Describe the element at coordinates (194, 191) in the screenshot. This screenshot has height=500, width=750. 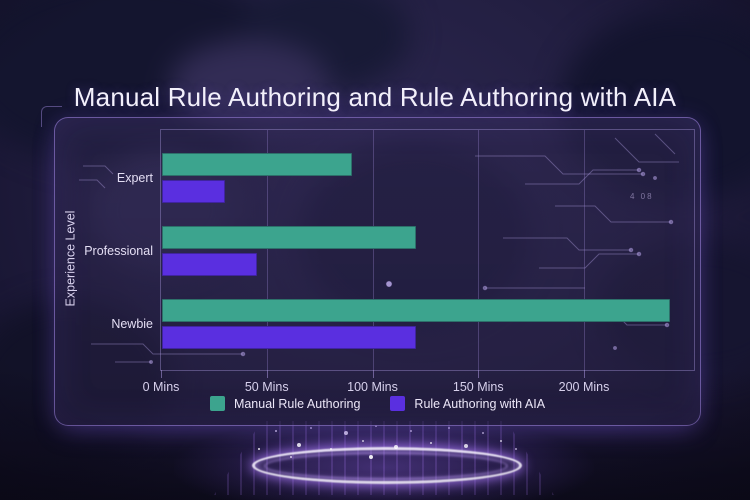
I see `bar-expert-aia` at that location.